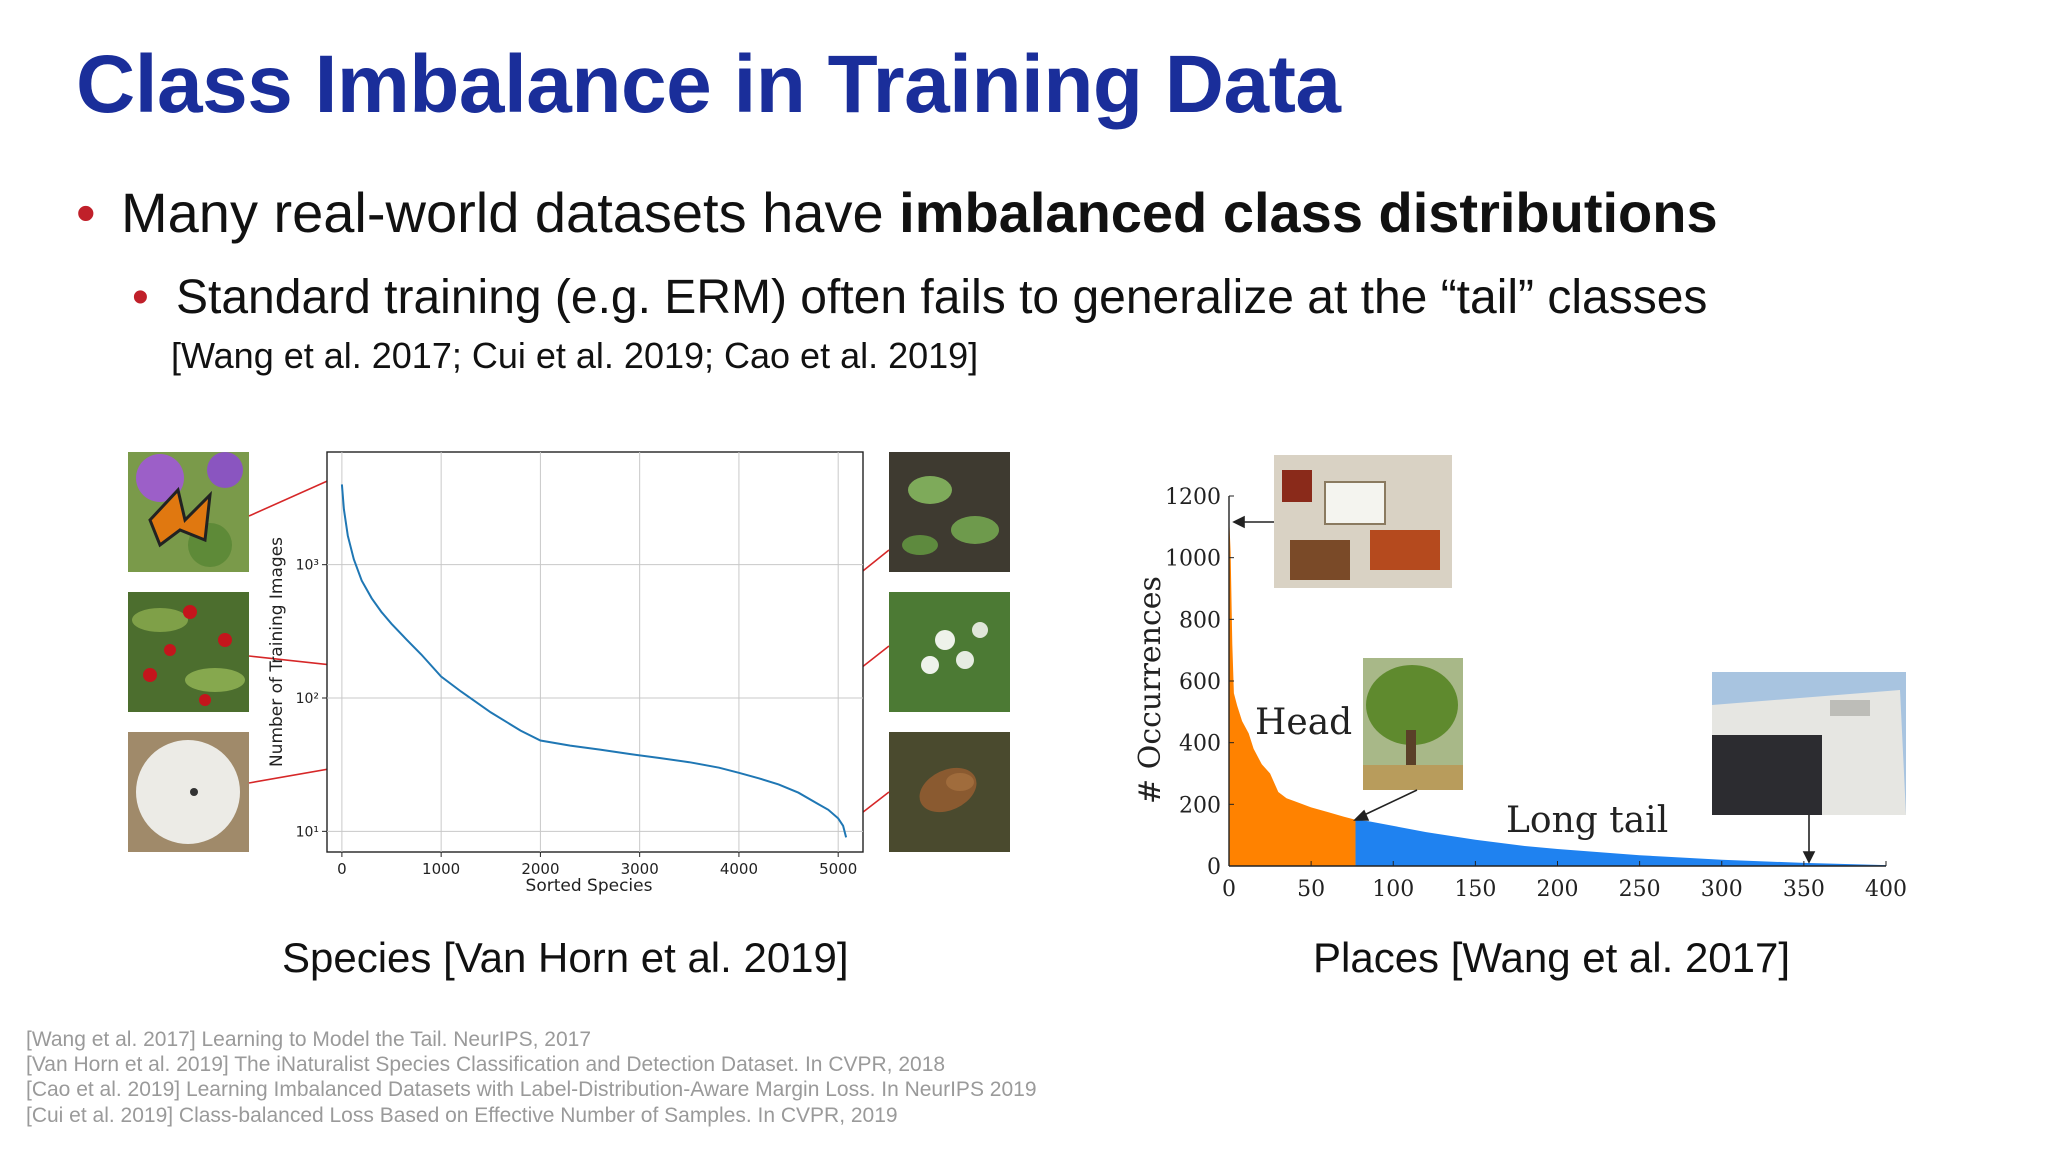  What do you see at coordinates (640, 869) in the screenshot?
I see `species-x-tick-label: 3000` at bounding box center [640, 869].